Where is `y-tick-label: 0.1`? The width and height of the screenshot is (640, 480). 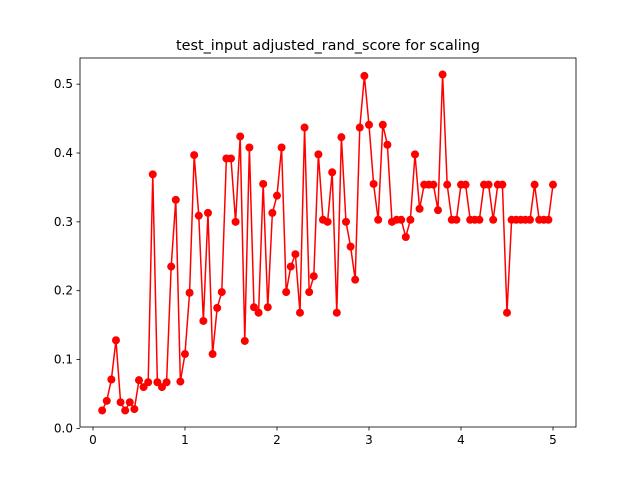
y-tick-label: 0.1 is located at coordinates (63, 360).